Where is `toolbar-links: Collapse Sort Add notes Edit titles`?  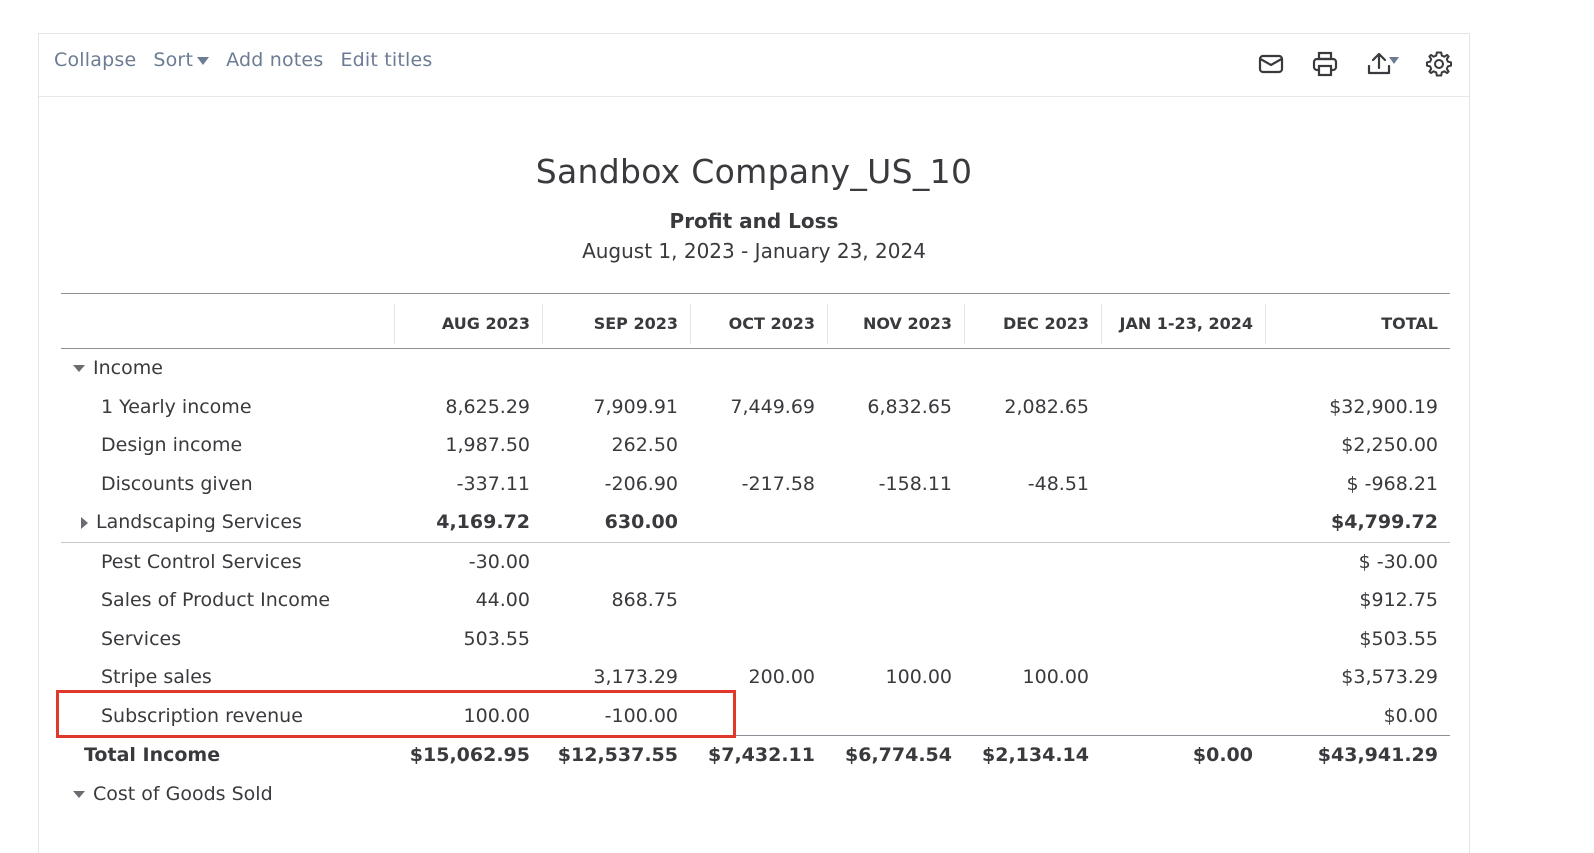 toolbar-links: Collapse Sort Add notes Edit titles is located at coordinates (243, 60).